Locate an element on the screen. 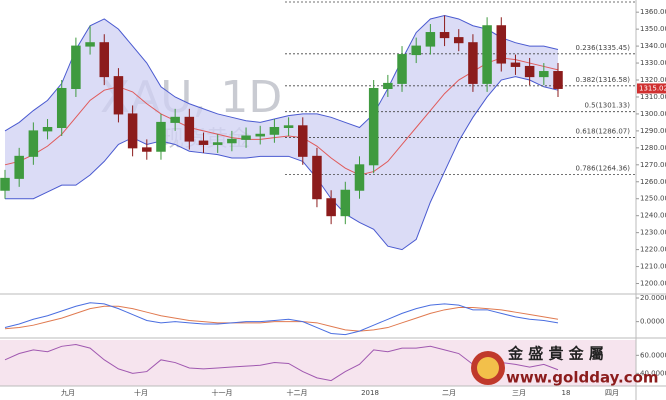 The width and height of the screenshot is (666, 400). fib-label: 0.786(1264.36) is located at coordinates (603, 168).